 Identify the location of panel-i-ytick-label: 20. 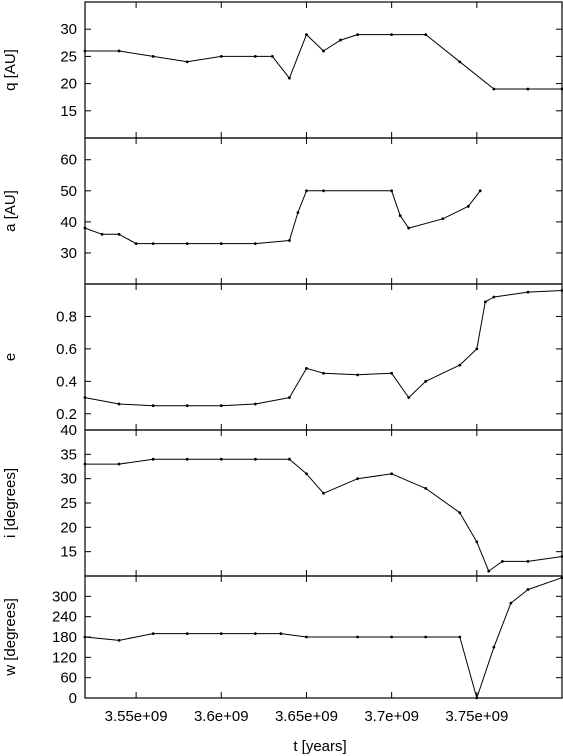
(68, 527).